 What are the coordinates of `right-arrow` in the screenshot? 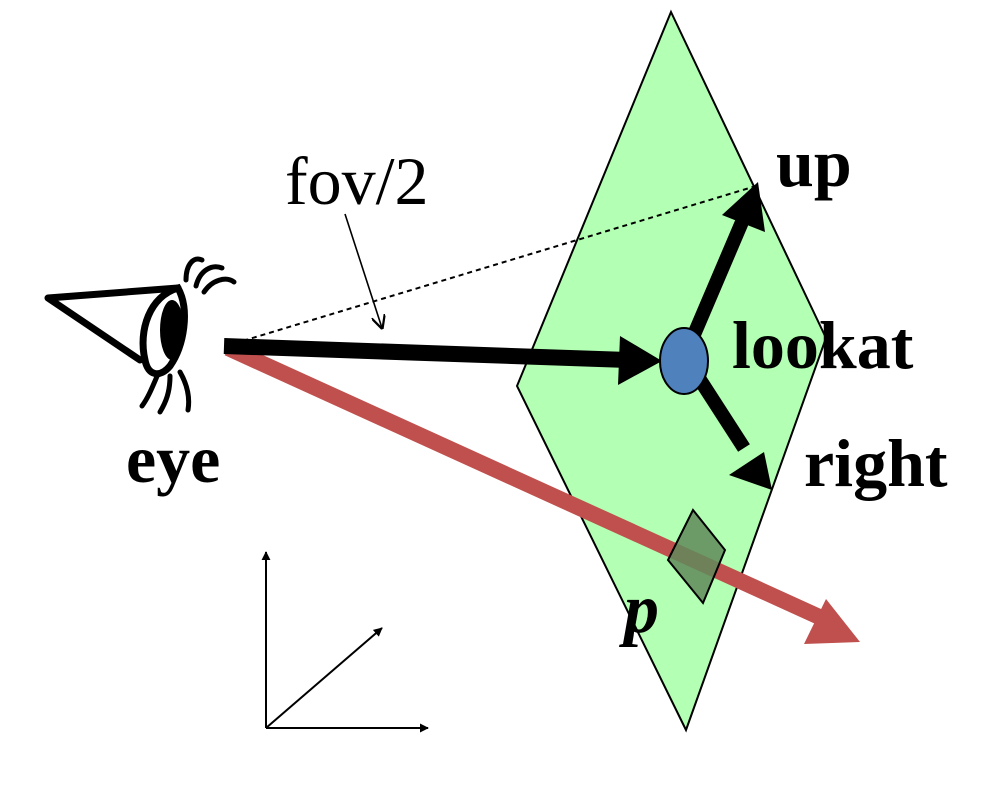 It's located at (730, 429).